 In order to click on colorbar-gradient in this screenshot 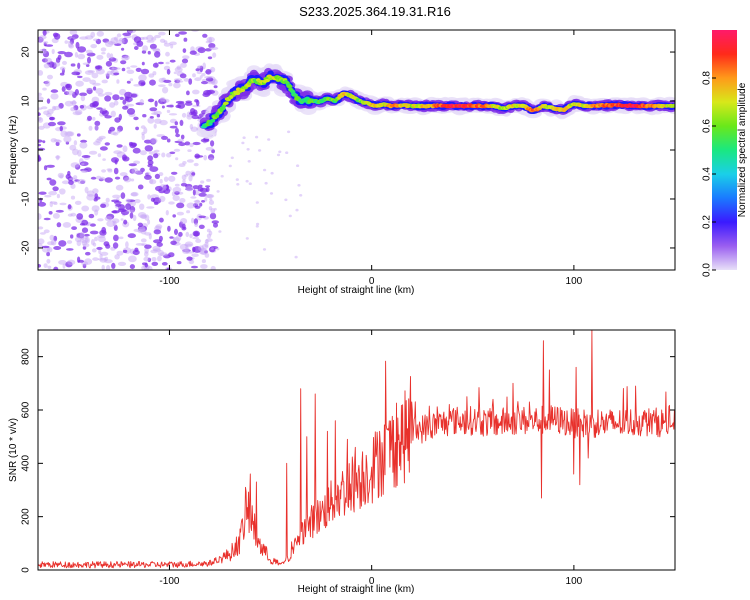, I will do `click(724, 150)`.